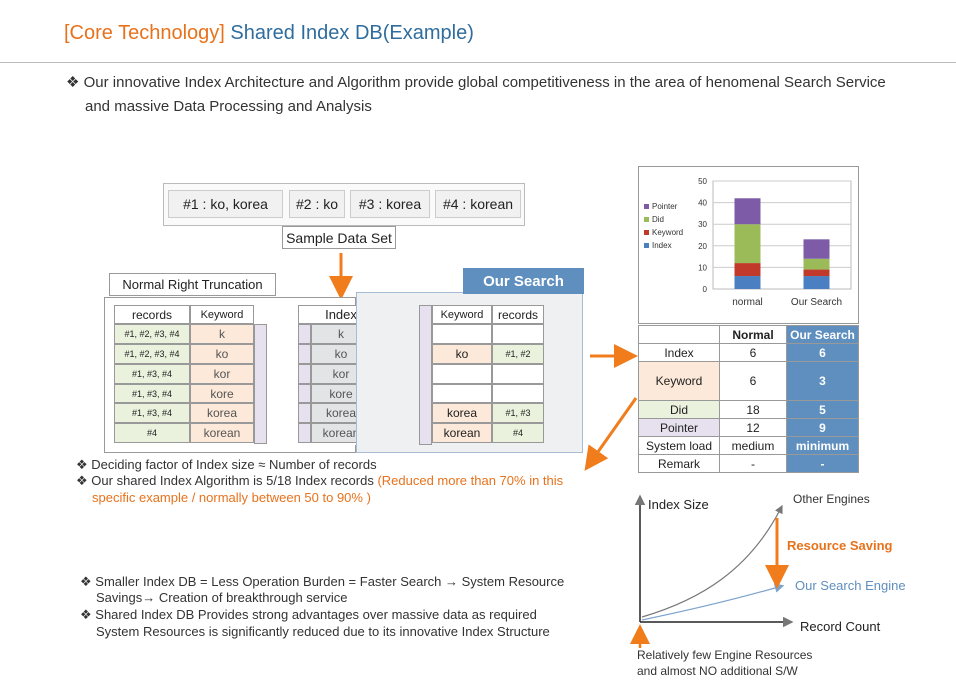 This screenshot has height=696, width=956. Describe the element at coordinates (840, 545) in the screenshot. I see `resource-saving-label: Resource Saving` at that location.